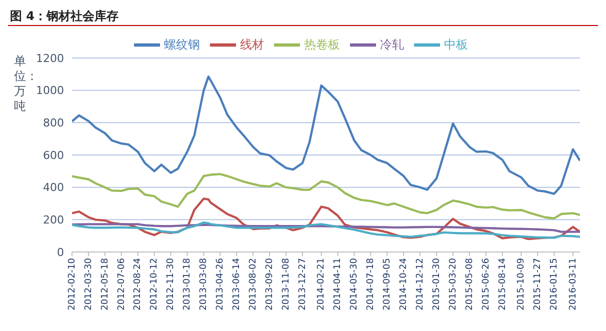 The image size is (606, 331). Describe the element at coordinates (155, 284) in the screenshot. I see `x-tick-label: 2012-10-12` at that location.